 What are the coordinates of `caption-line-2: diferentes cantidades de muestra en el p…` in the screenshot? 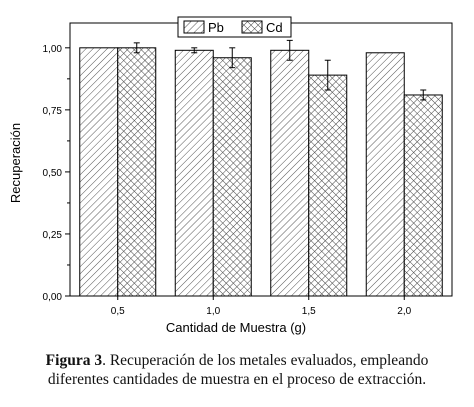 It's located at (237, 379).